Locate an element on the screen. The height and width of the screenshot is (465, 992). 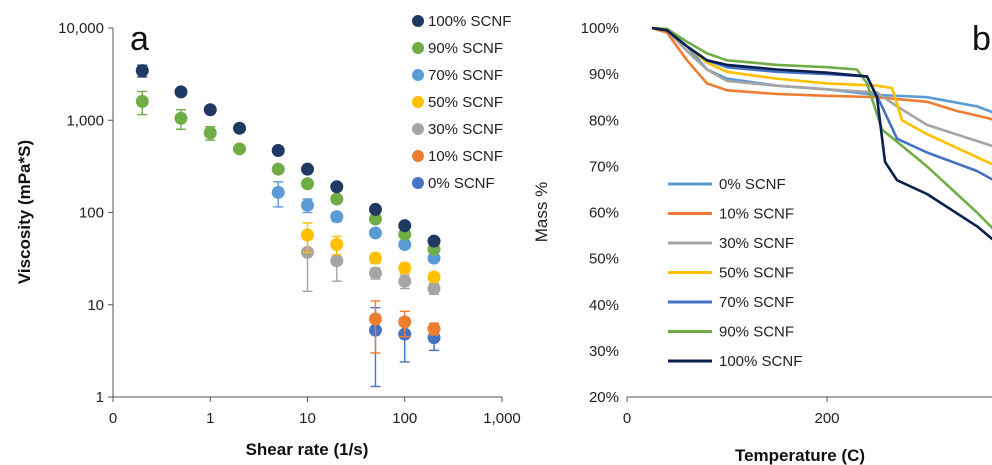
series-line is located at coordinates (821, 87).